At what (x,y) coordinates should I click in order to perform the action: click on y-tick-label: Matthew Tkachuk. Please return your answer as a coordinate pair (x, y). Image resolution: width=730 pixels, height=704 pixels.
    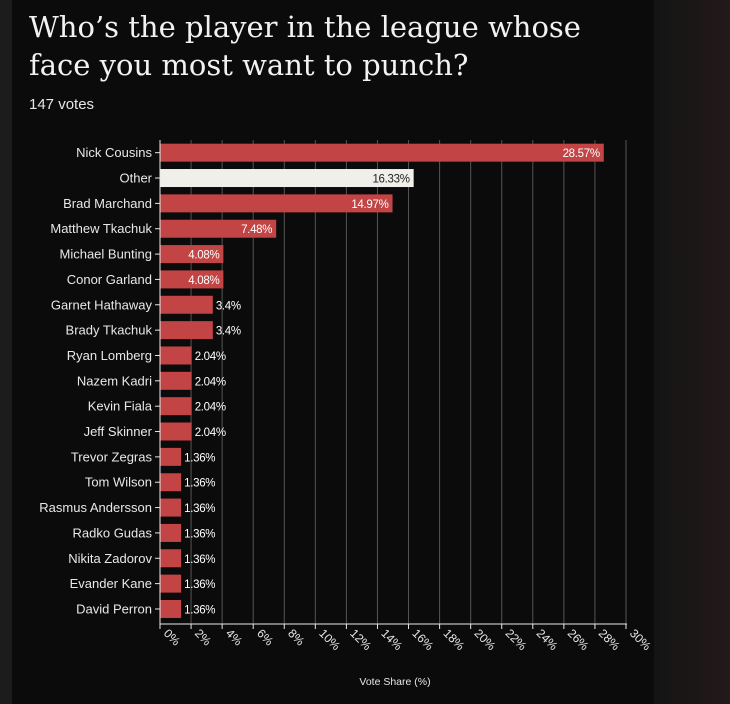
    Looking at the image, I should click on (101, 228).